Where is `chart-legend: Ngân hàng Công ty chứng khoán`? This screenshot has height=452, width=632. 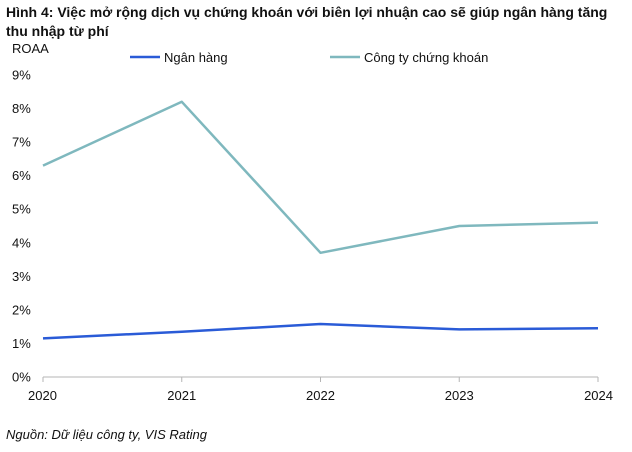
chart-legend: Ngân hàng Công ty chứng khoán is located at coordinates (309, 57).